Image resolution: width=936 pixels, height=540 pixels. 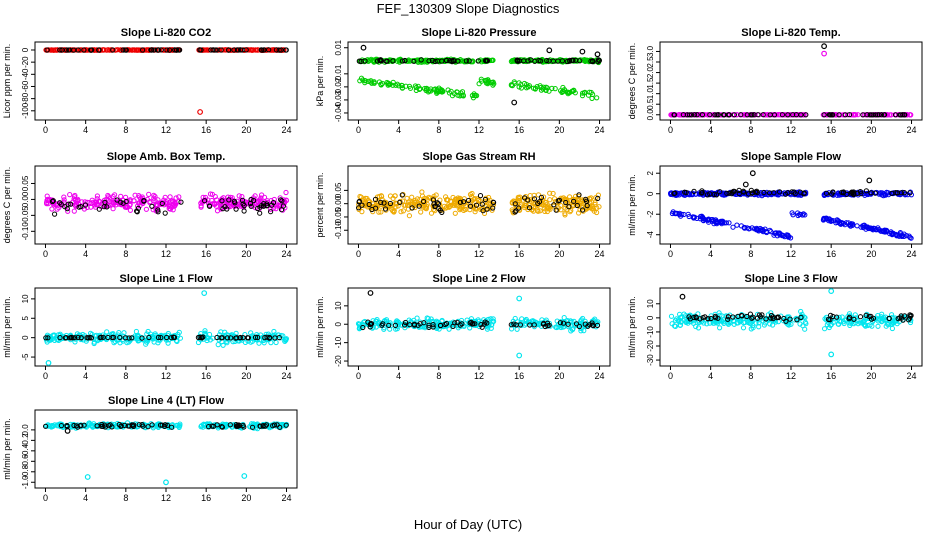 I want to click on x-tick-label: 4, so click(x=85, y=130).